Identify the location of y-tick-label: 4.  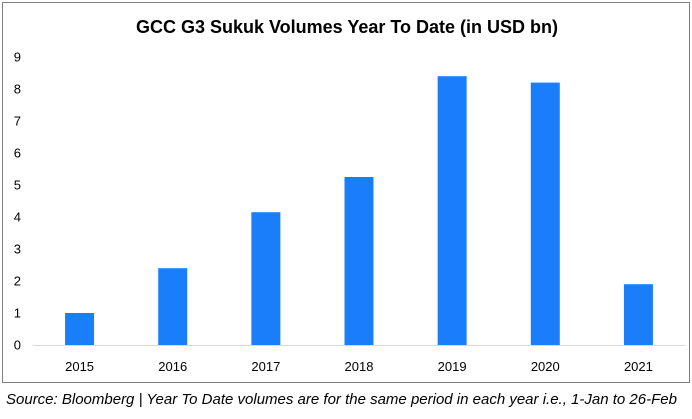
(17, 217).